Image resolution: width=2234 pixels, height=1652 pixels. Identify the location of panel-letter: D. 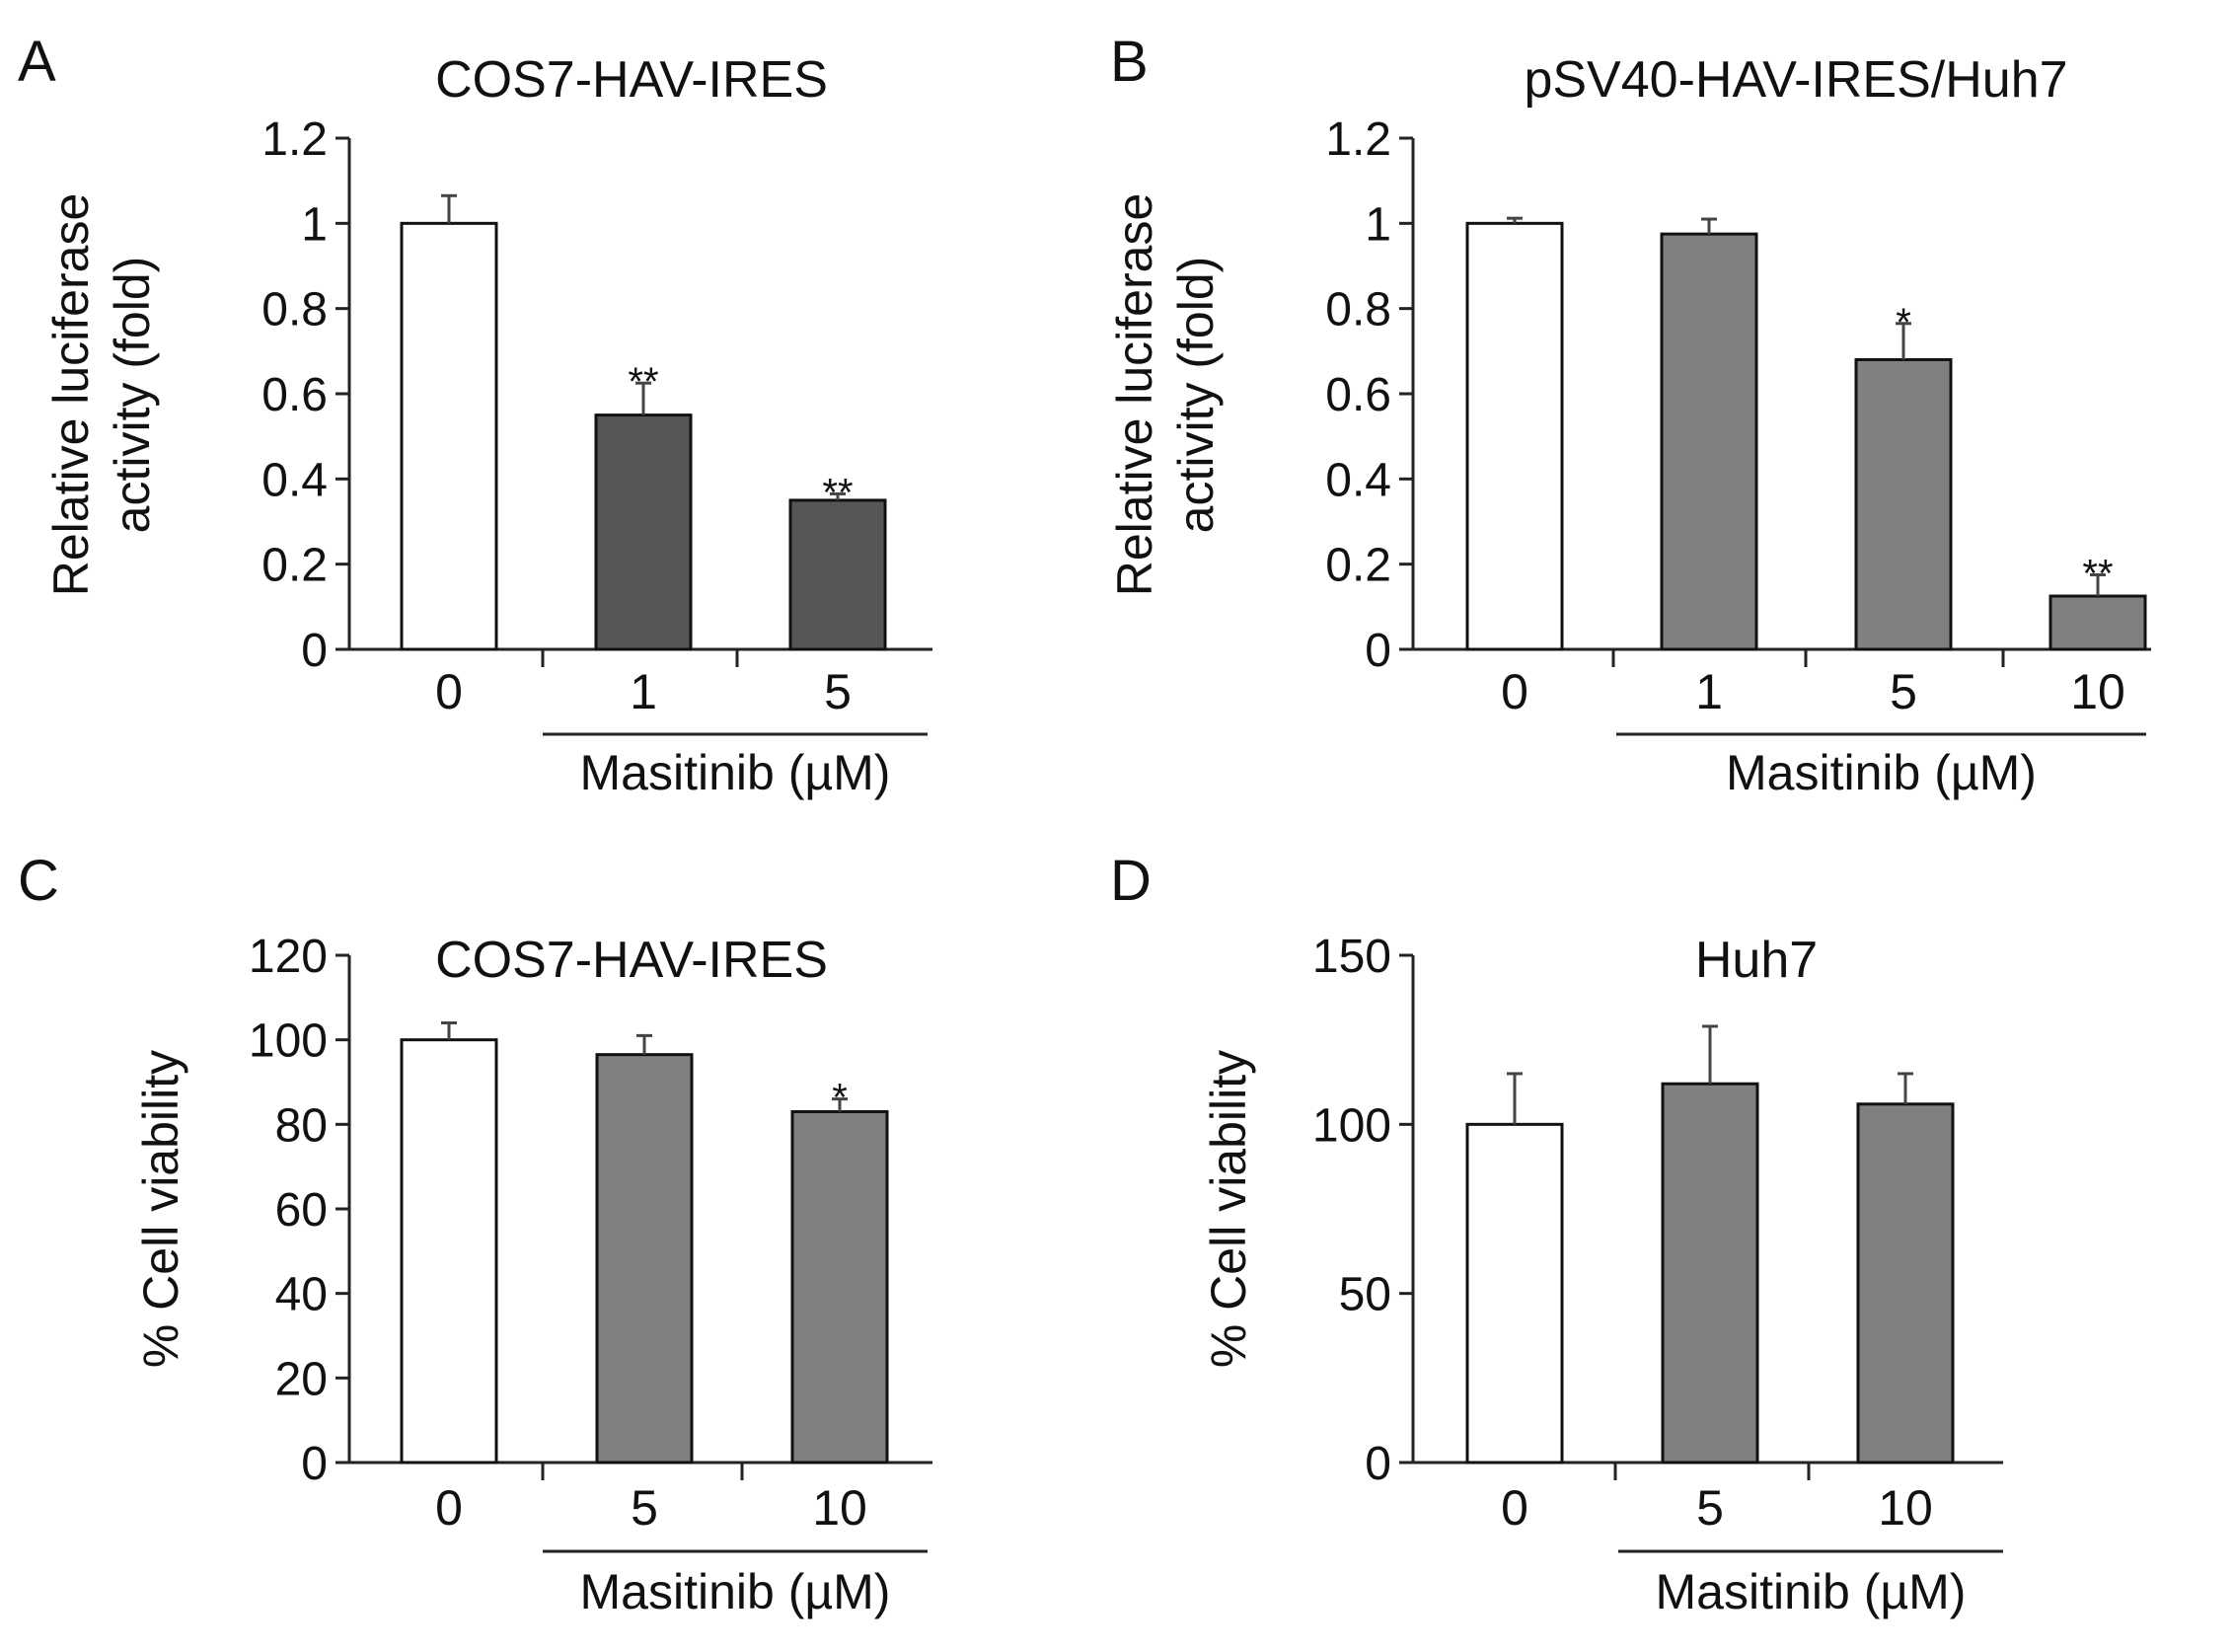
(1131, 881).